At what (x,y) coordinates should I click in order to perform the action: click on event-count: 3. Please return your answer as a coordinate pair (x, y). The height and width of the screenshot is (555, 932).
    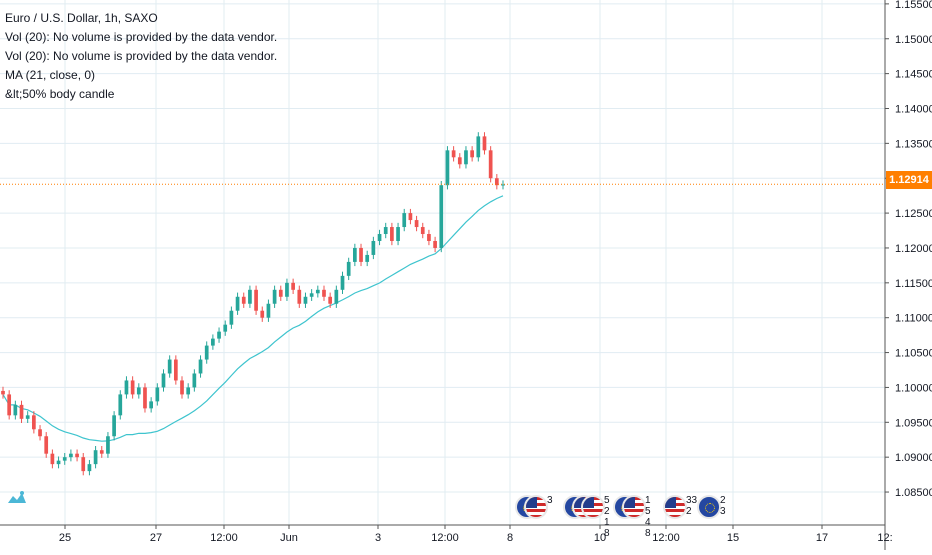
    Looking at the image, I should click on (550, 500).